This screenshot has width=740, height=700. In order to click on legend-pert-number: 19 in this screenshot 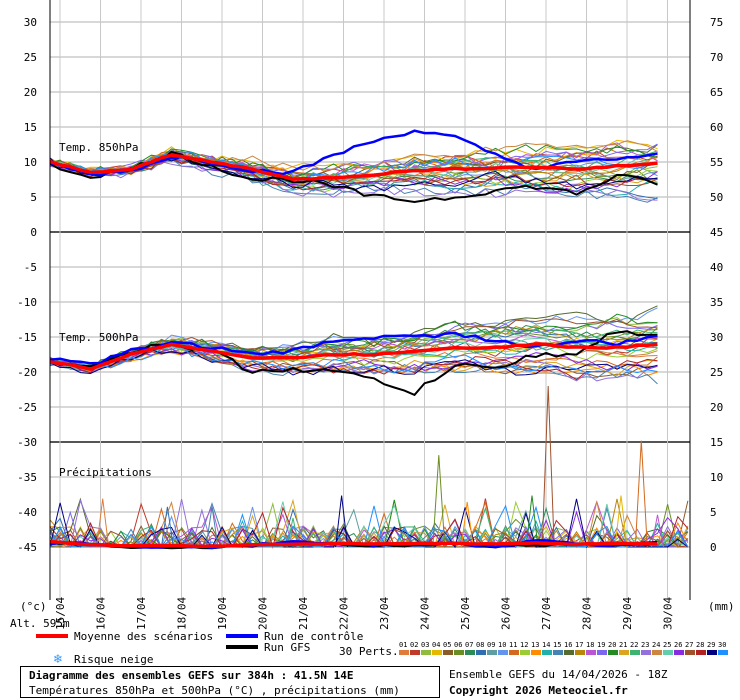, I will do `click(601, 645)`.